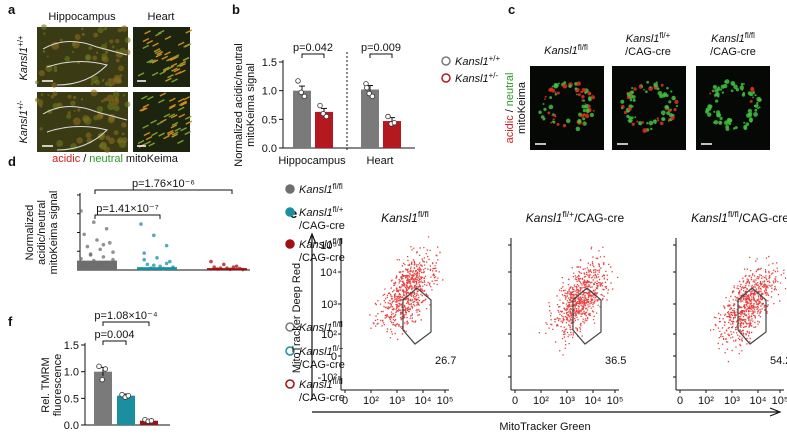  What do you see at coordinates (371, 401) in the screenshot?
I see `x-tick-label: 10²` at bounding box center [371, 401].